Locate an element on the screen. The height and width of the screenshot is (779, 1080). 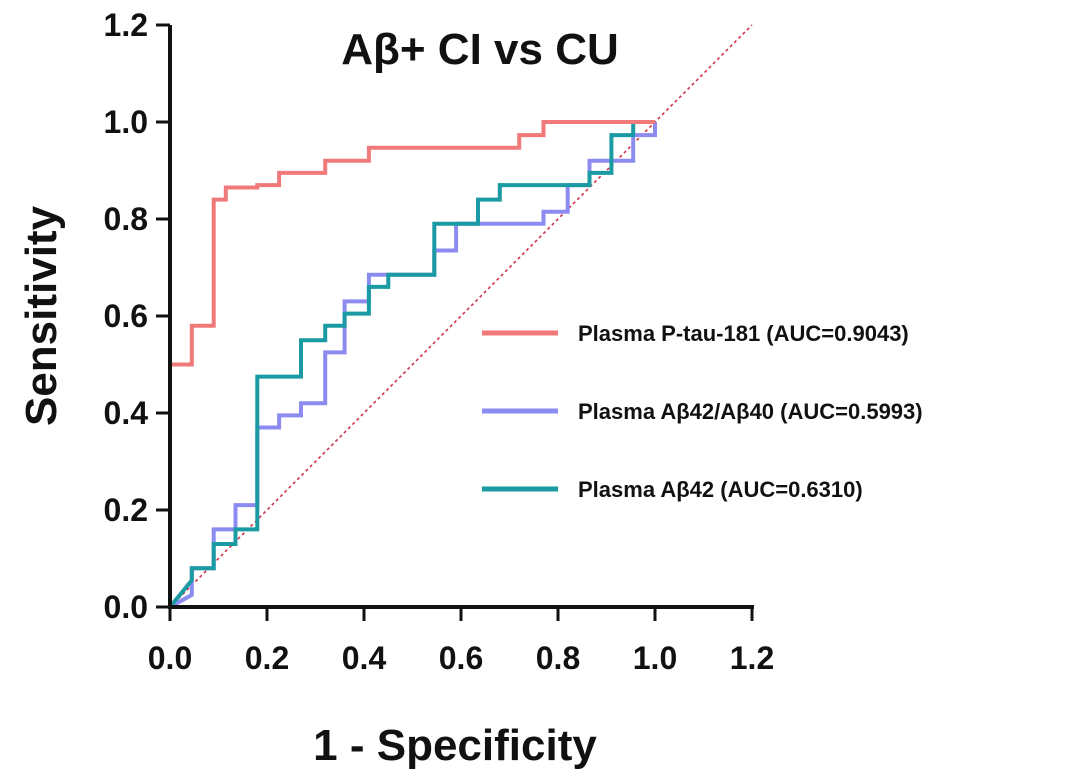
x-tick-label: 0.6 is located at coordinates (461, 658).